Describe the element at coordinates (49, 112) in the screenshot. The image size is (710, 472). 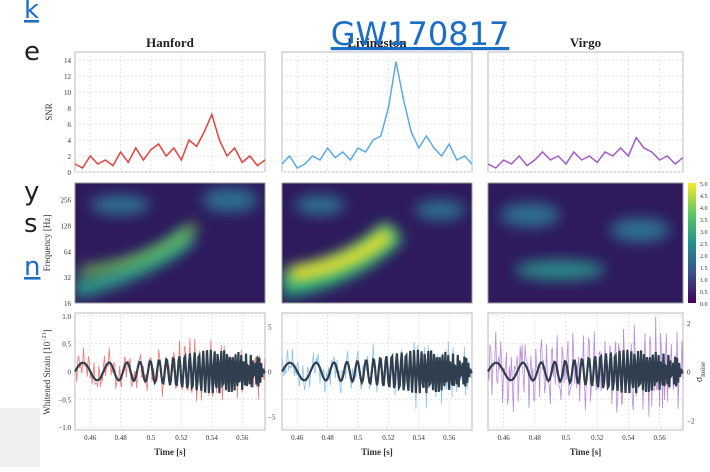
I see `y-axis-label: SNR` at that location.